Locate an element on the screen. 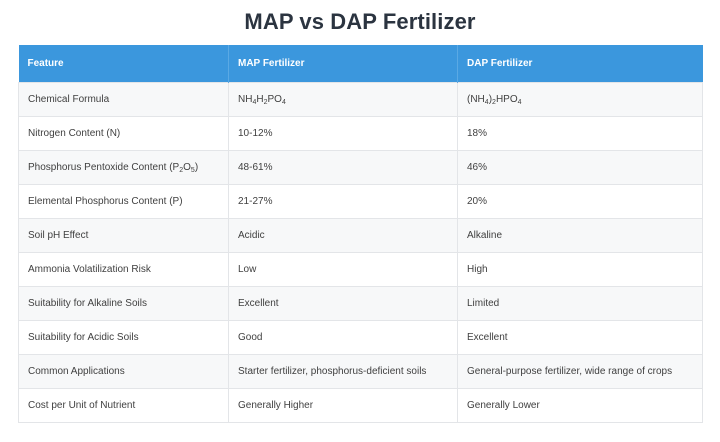 Image resolution: width=720 pixels, height=442 pixels. column-header-feature: Feature is located at coordinates (123, 63).